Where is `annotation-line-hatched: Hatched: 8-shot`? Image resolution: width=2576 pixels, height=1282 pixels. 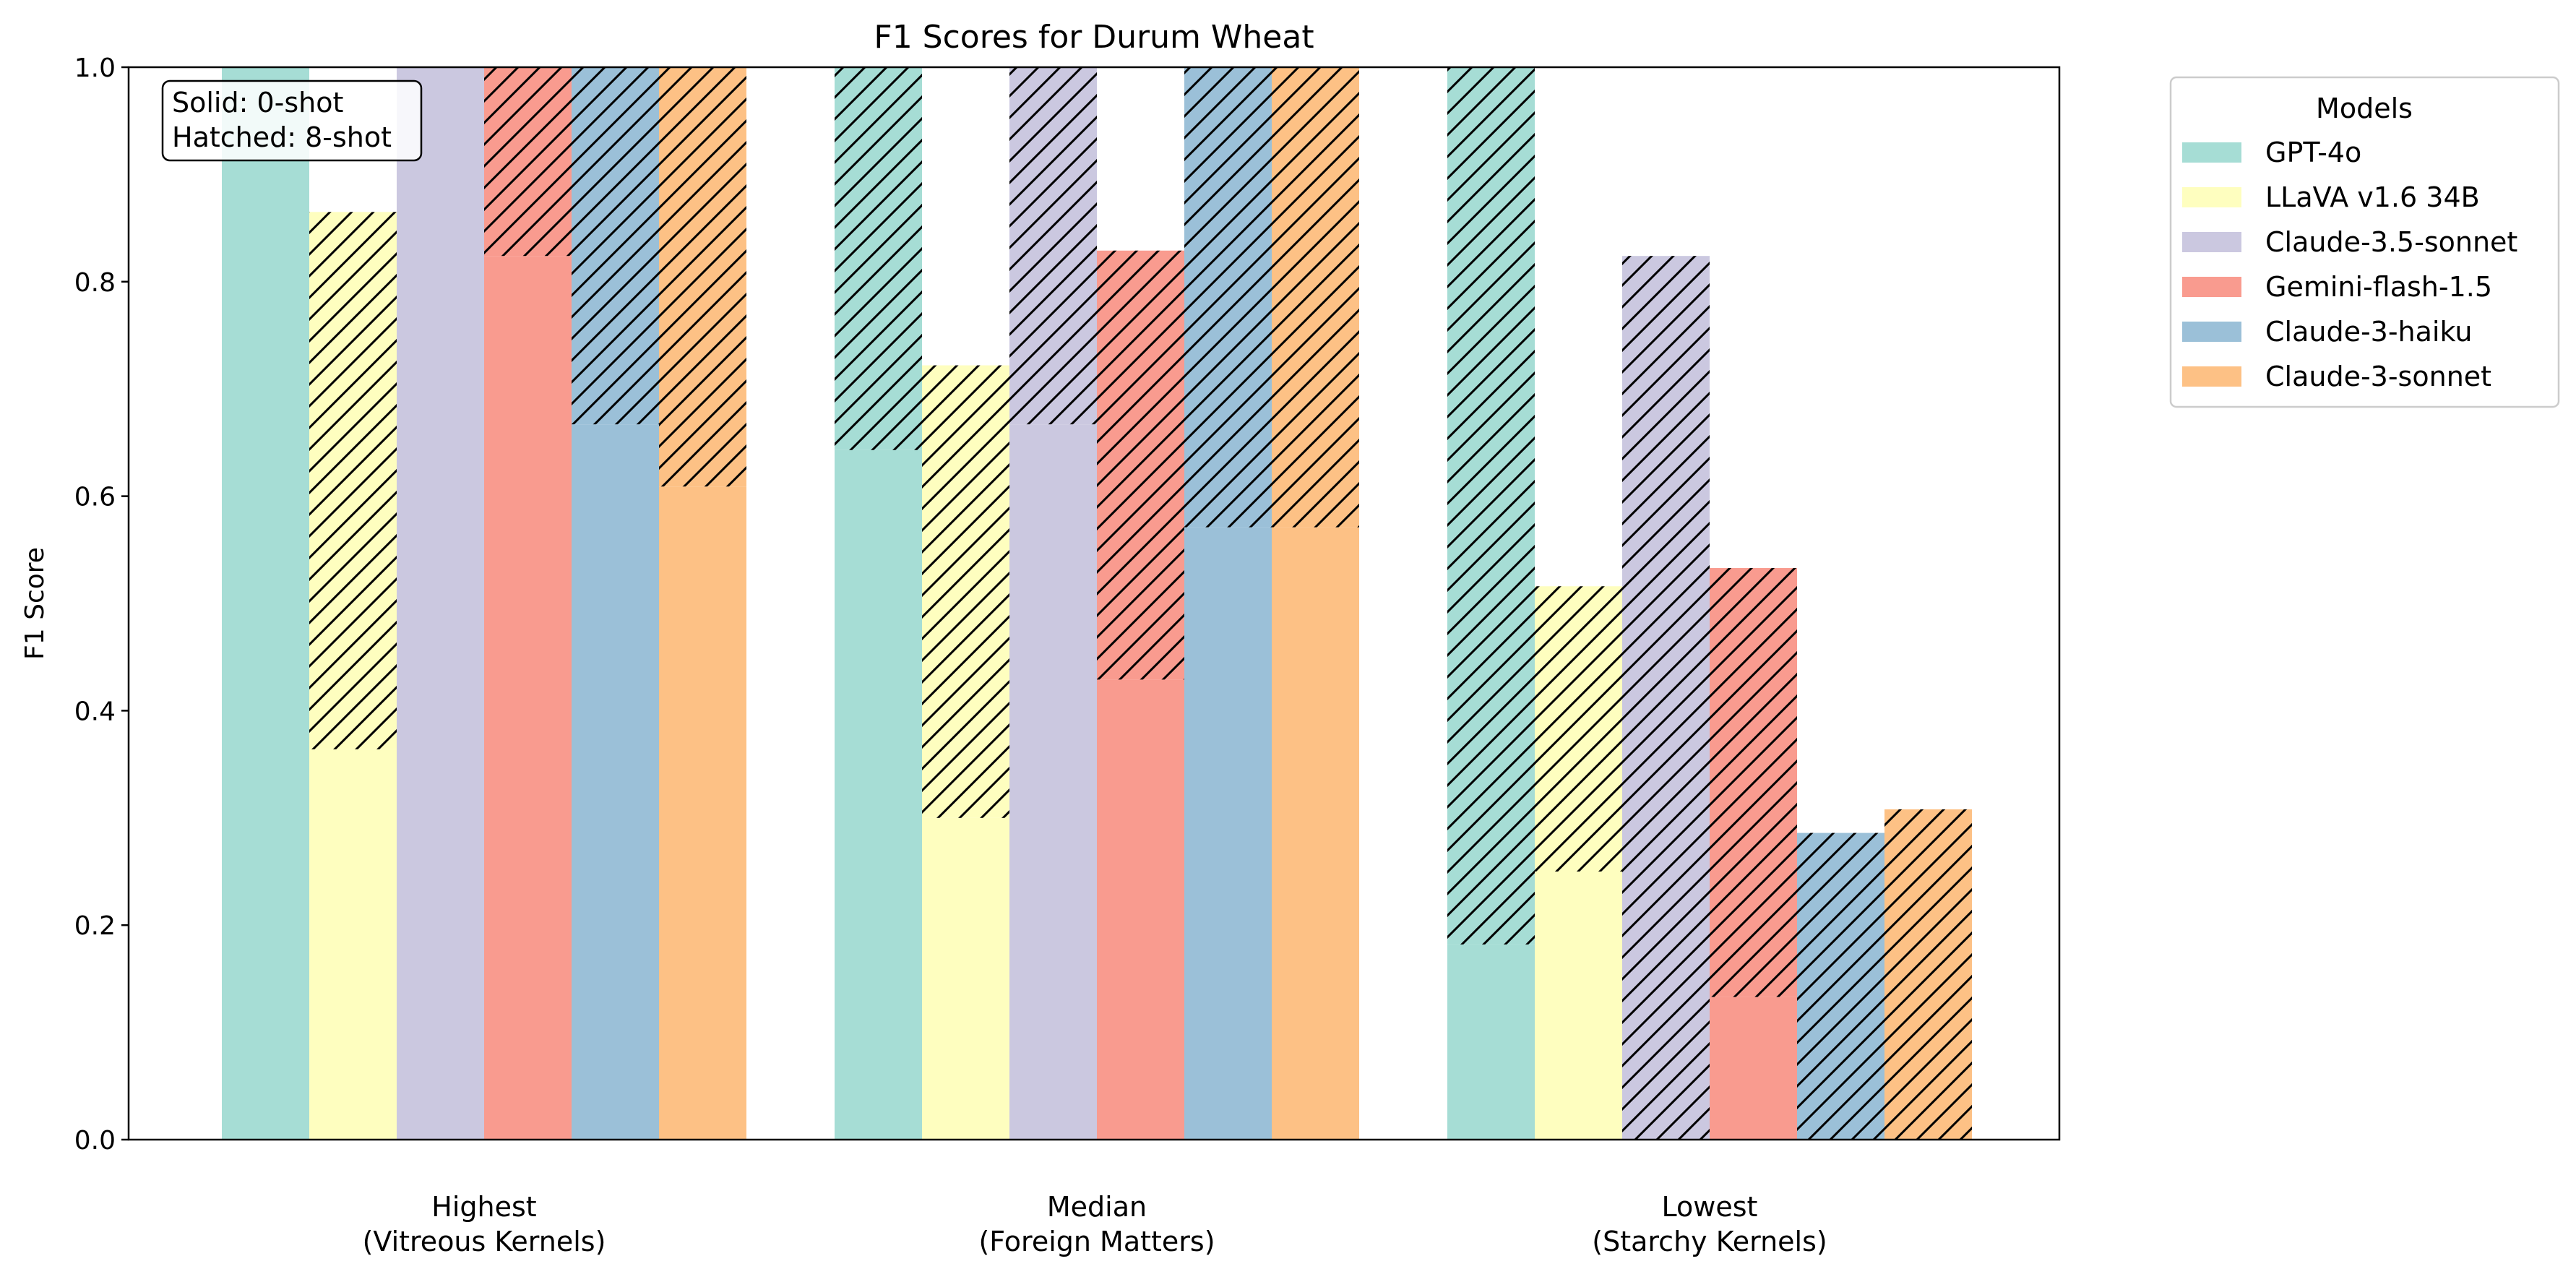 annotation-line-hatched: Hatched: 8-shot is located at coordinates (282, 137).